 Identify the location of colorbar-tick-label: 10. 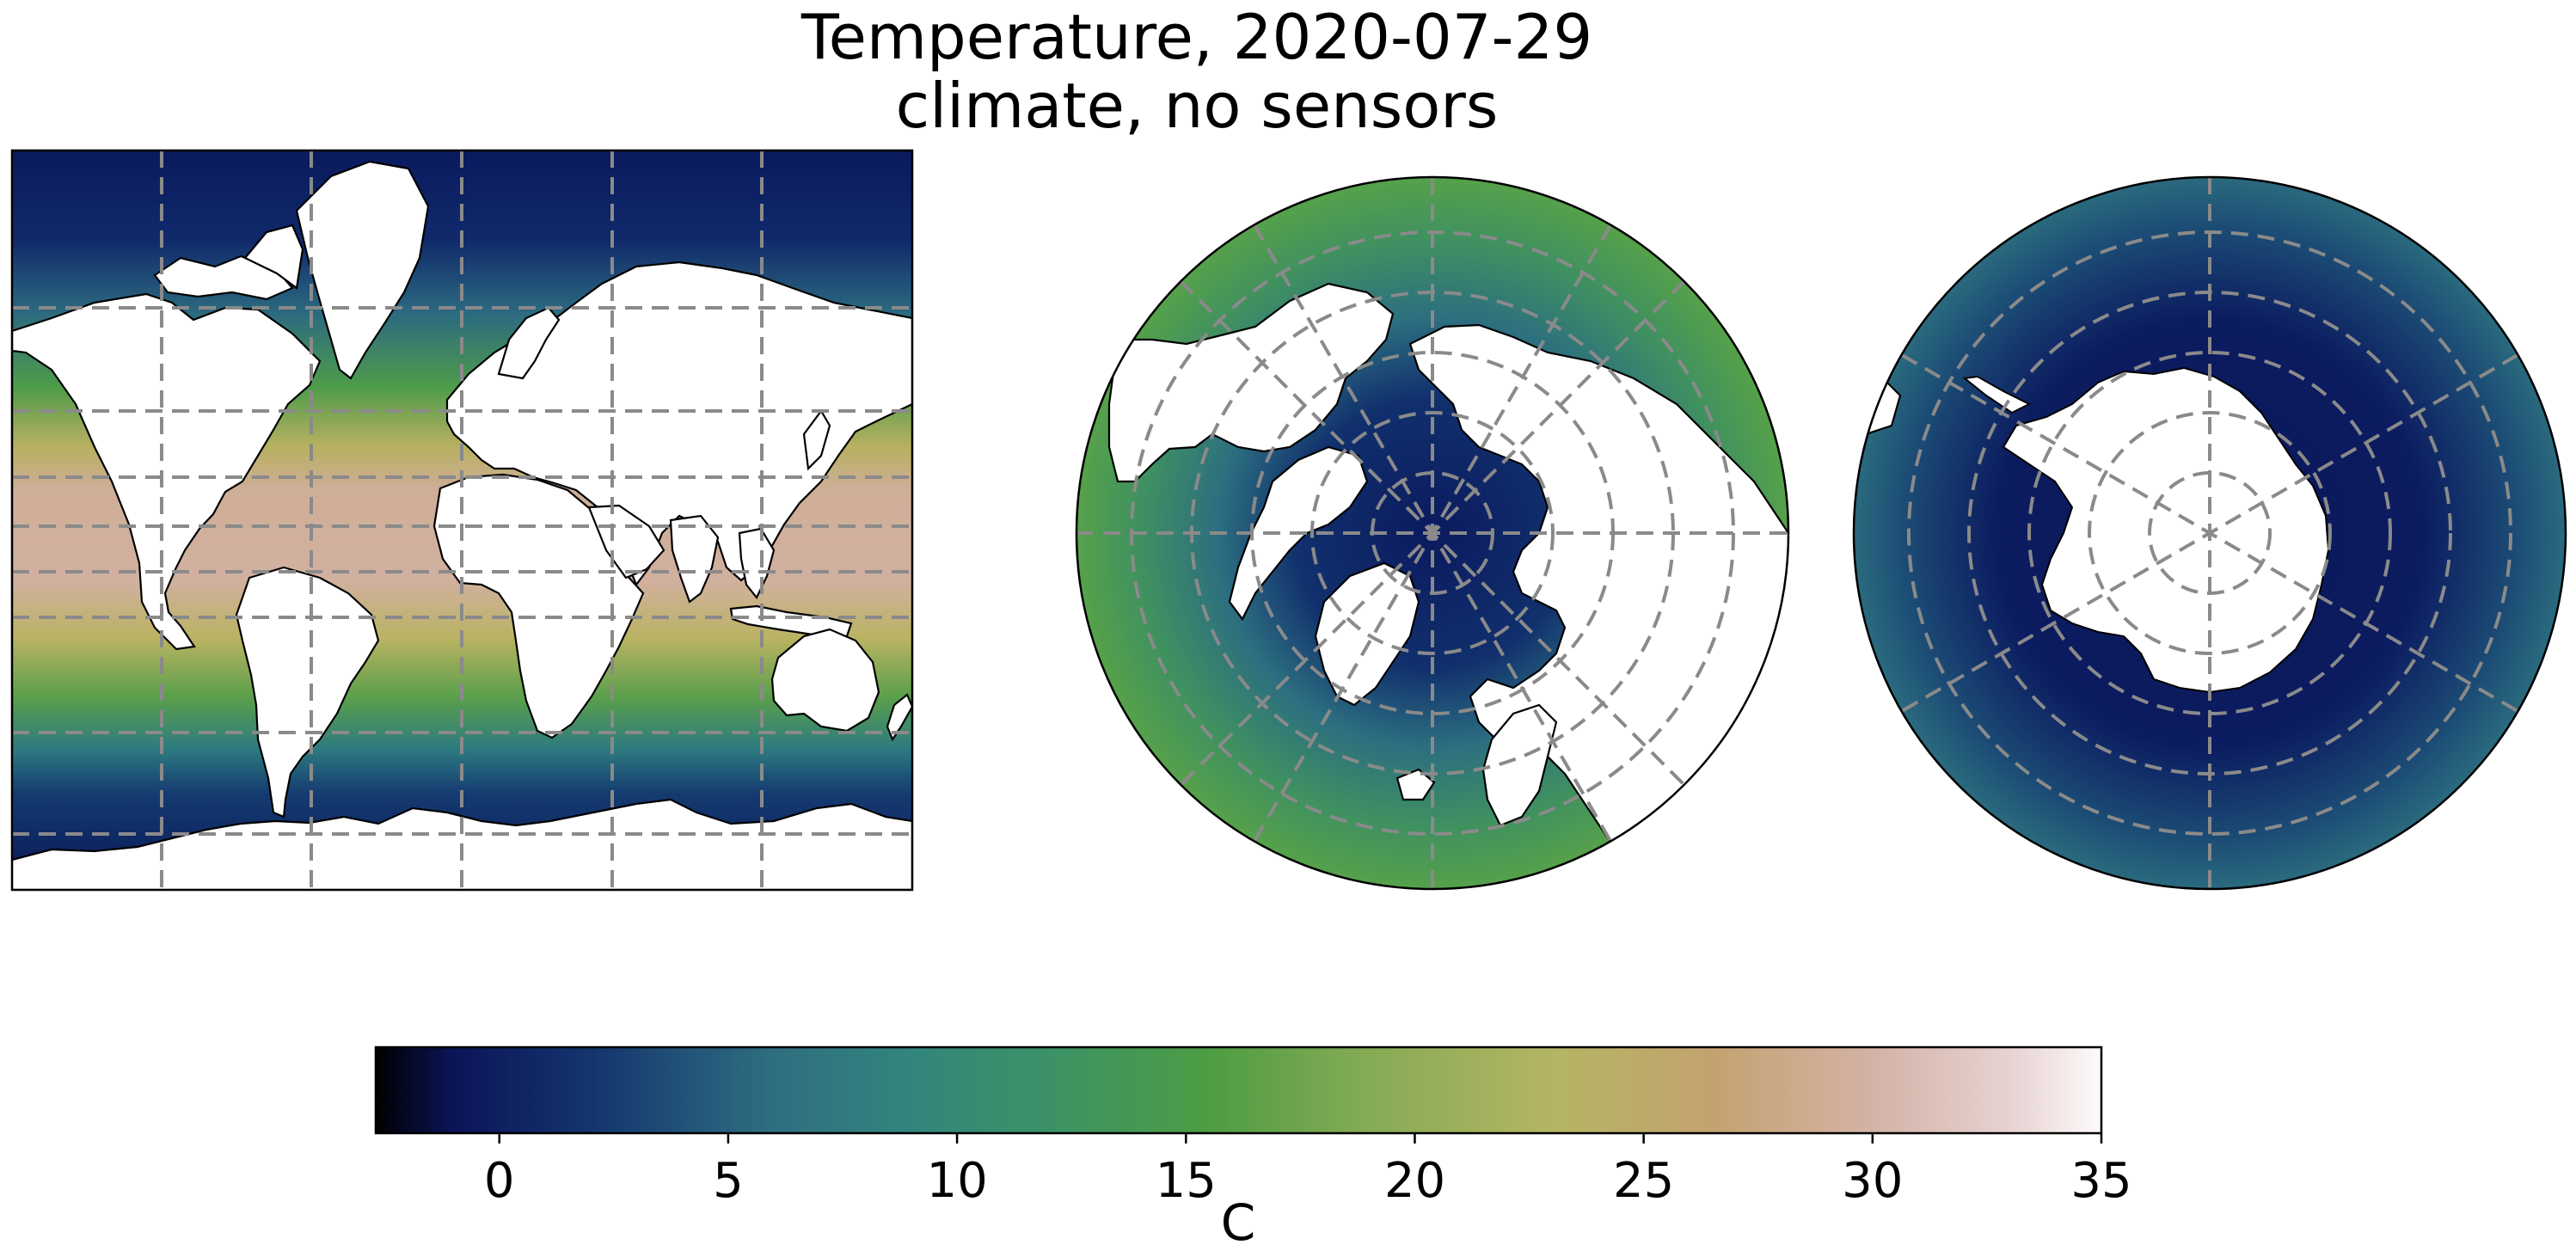
(956, 1181).